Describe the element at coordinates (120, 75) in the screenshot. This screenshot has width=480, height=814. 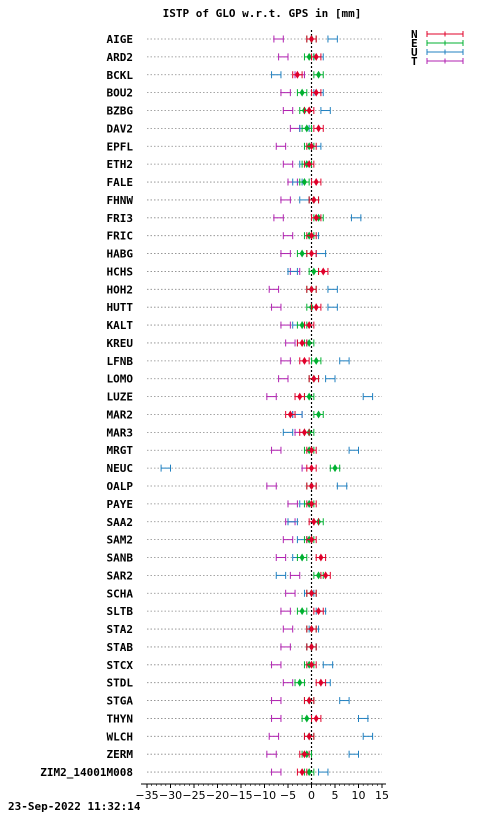
I see `station-label: BCKL` at that location.